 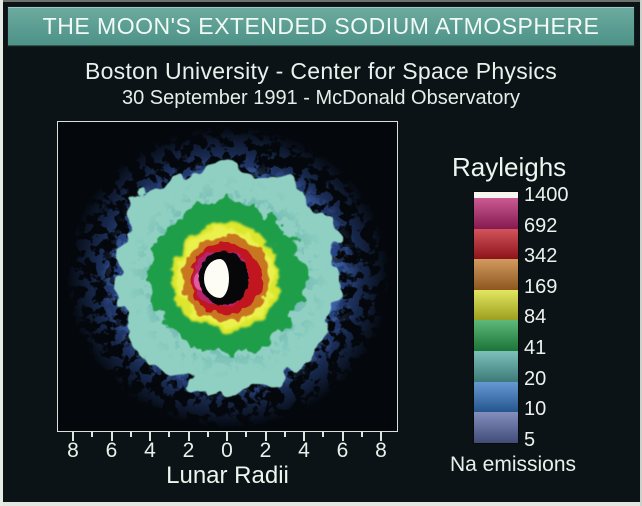 What do you see at coordinates (535, 348) in the screenshot?
I see `colorbar-tick-label: 41` at bounding box center [535, 348].